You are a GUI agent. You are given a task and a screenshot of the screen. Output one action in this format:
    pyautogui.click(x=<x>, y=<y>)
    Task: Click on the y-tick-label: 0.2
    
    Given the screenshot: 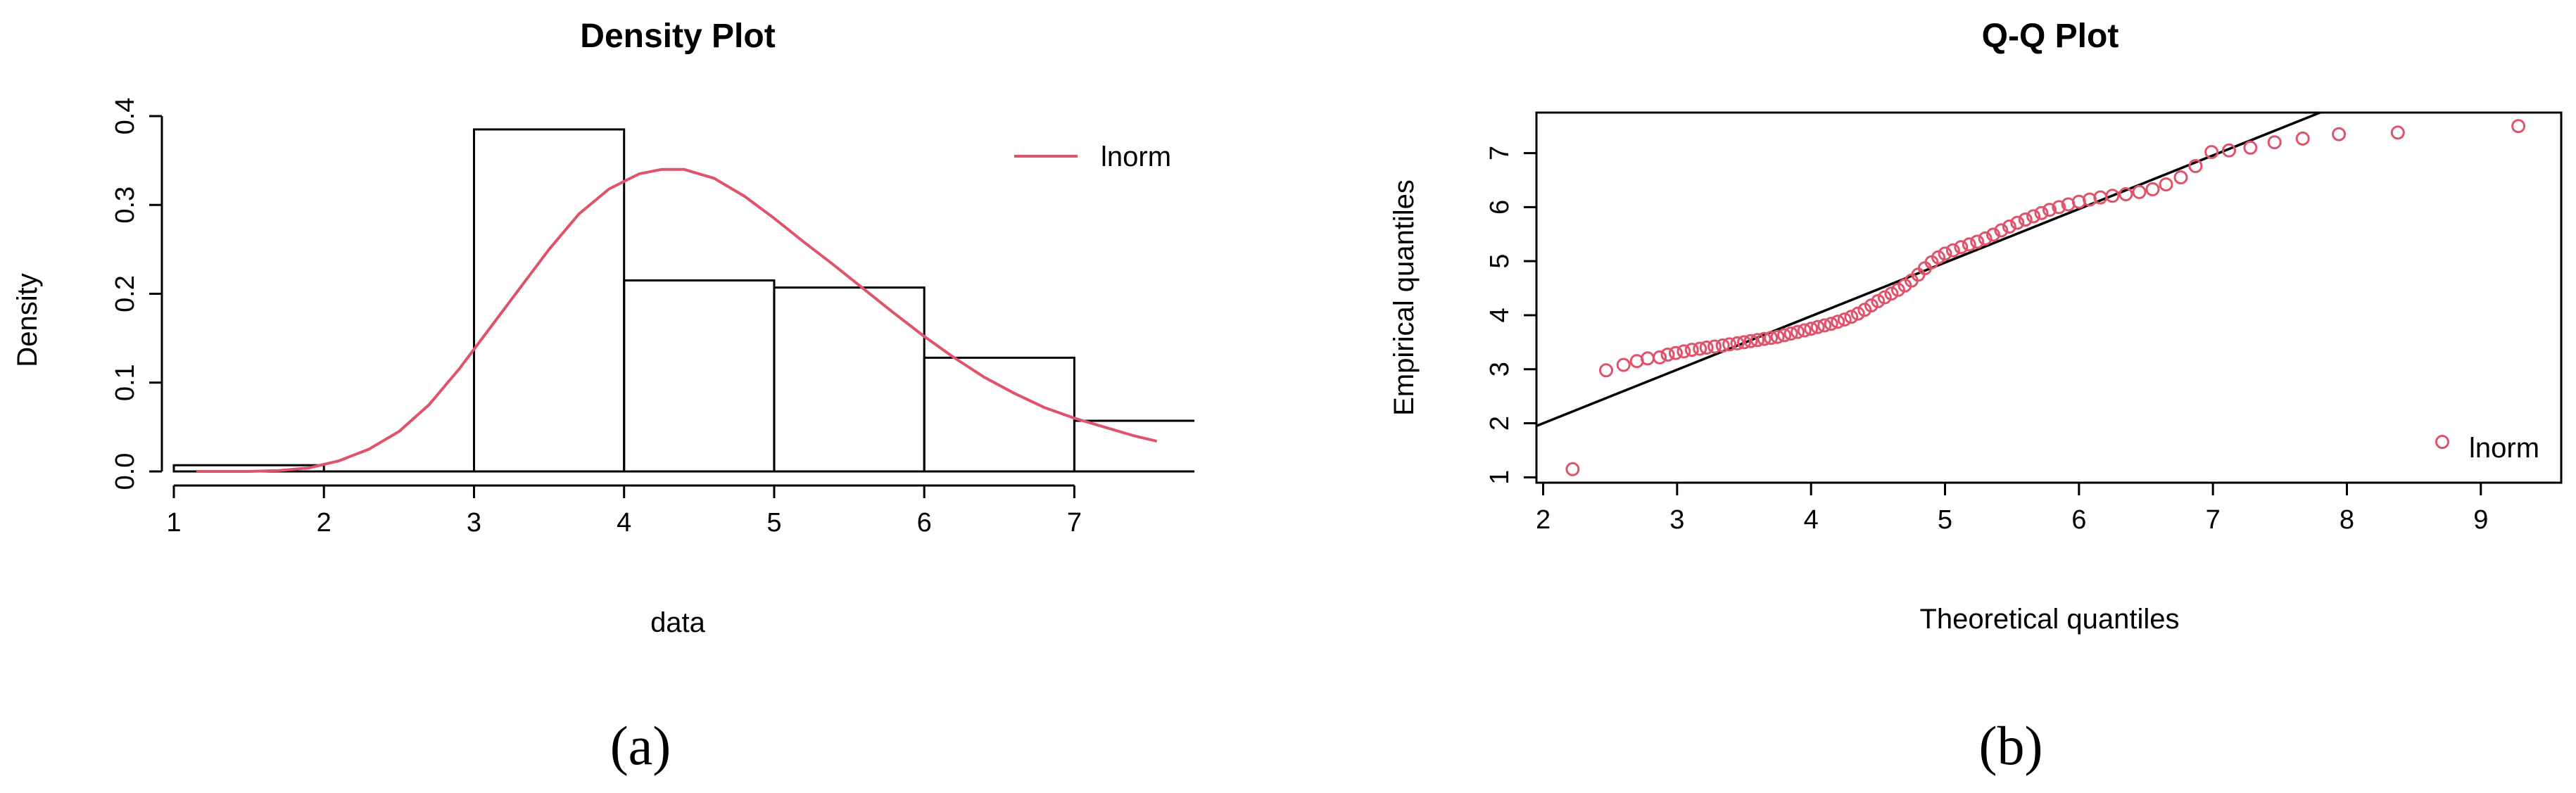 What is the action you would take?
    pyautogui.click(x=125, y=293)
    